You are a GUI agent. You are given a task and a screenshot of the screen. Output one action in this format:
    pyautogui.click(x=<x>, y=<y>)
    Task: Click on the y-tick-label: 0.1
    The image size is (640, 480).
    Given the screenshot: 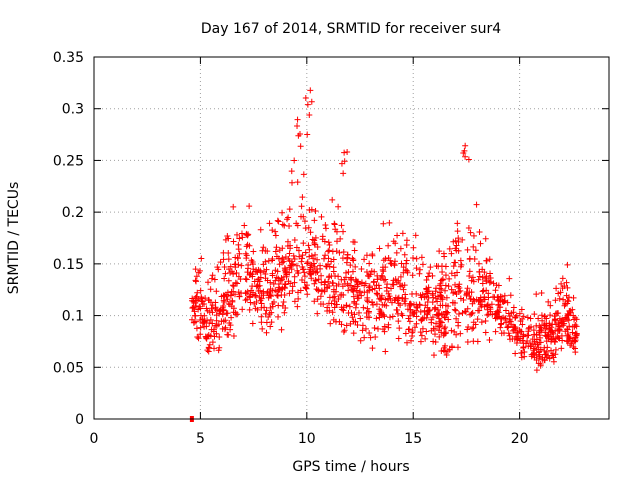 What is the action you would take?
    pyautogui.click(x=73, y=317)
    